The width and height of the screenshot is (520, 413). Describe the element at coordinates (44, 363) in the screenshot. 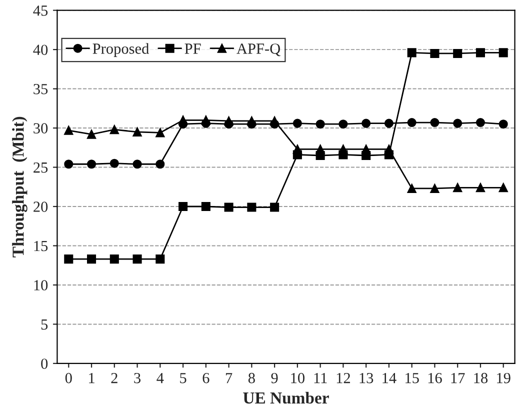

I see `y-tick-label: 0` at that location.